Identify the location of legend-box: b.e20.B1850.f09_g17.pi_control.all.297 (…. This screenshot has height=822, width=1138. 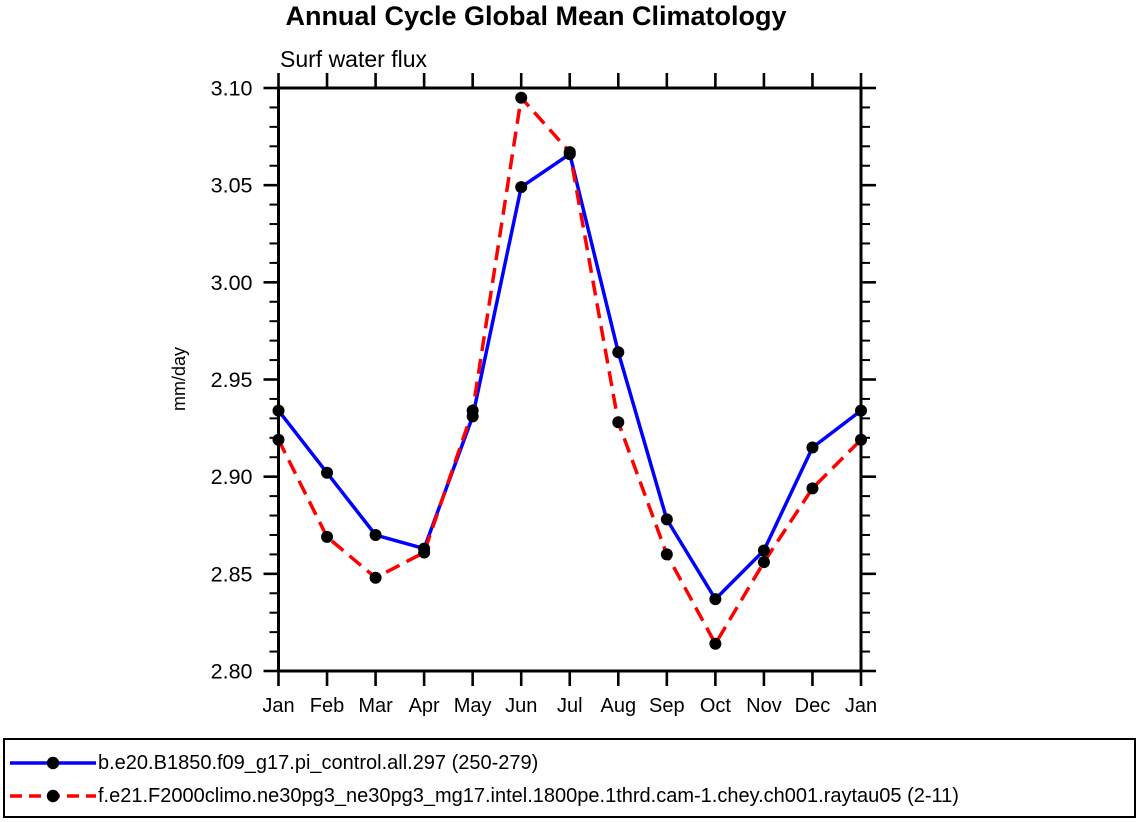
(569, 778).